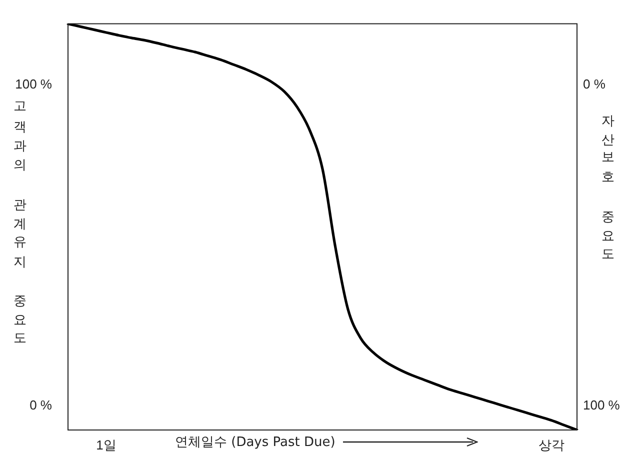 This screenshot has width=639, height=462. Describe the element at coordinates (601, 404) in the screenshot. I see `y2-tick-label: 100 %` at that location.